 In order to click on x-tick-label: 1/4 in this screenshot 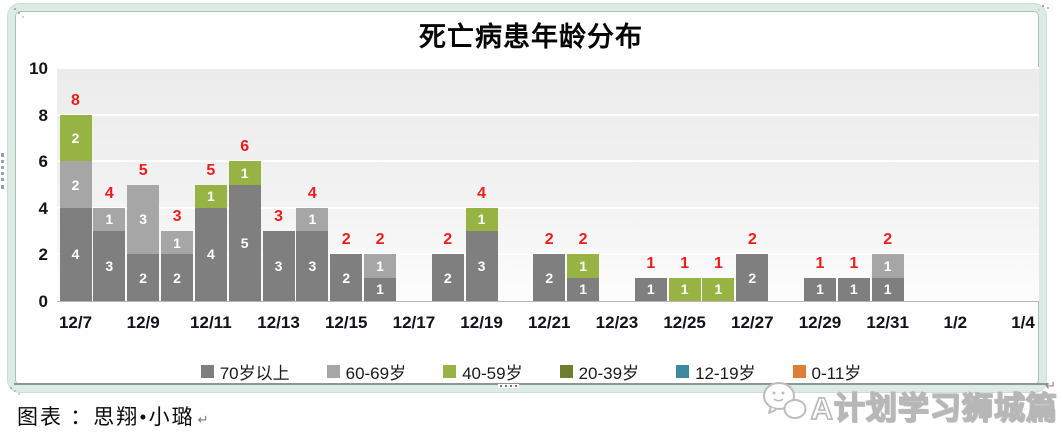, I will do `click(1023, 322)`.